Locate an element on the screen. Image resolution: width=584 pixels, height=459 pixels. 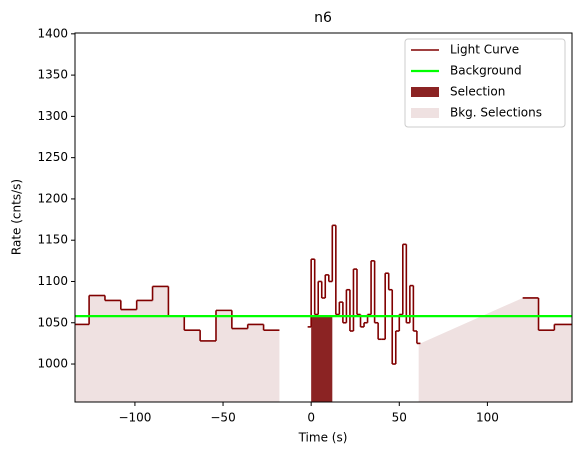
legend-label: Background is located at coordinates (486, 71).